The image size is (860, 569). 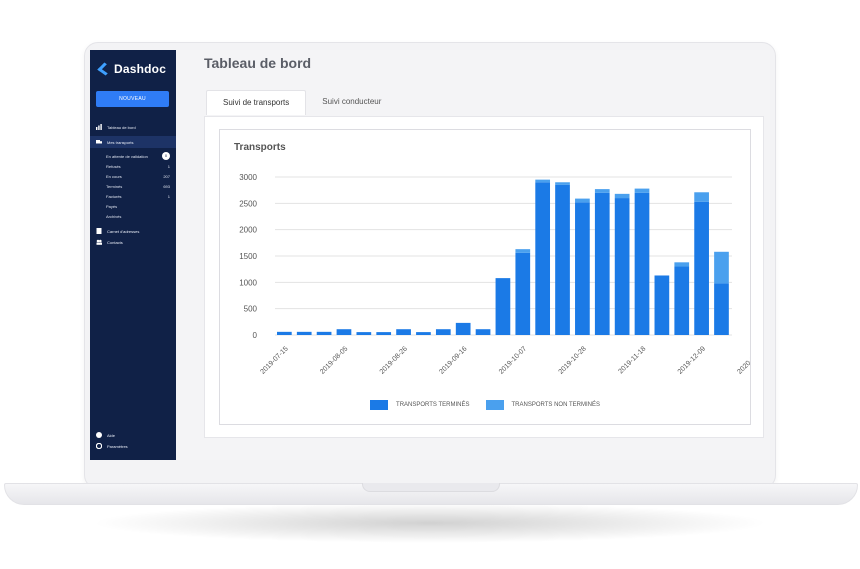 What do you see at coordinates (743, 360) in the screenshot?
I see `x-tick-label: 2020-01-13` at bounding box center [743, 360].